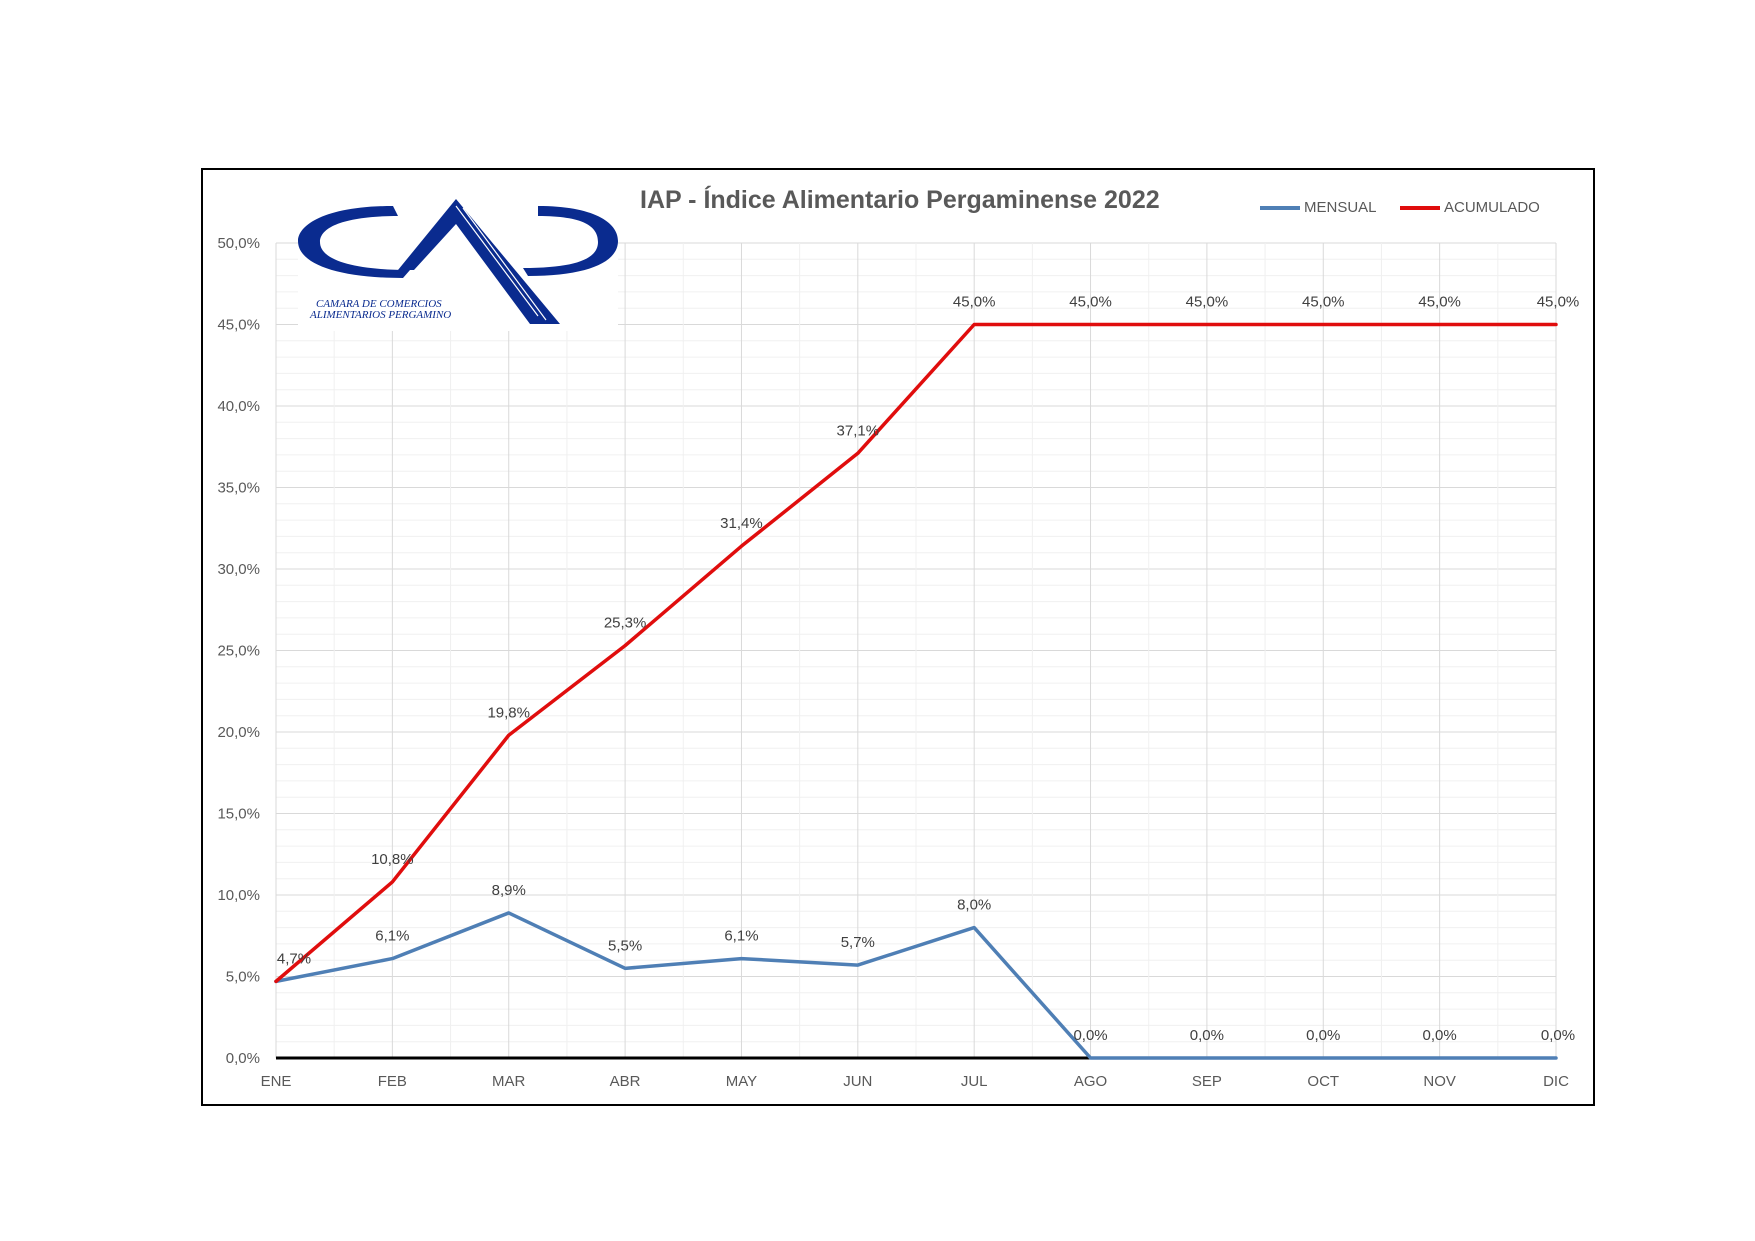 The height and width of the screenshot is (1241, 1755). What do you see at coordinates (238, 243) in the screenshot?
I see `y-tick-label: 50,0%` at bounding box center [238, 243].